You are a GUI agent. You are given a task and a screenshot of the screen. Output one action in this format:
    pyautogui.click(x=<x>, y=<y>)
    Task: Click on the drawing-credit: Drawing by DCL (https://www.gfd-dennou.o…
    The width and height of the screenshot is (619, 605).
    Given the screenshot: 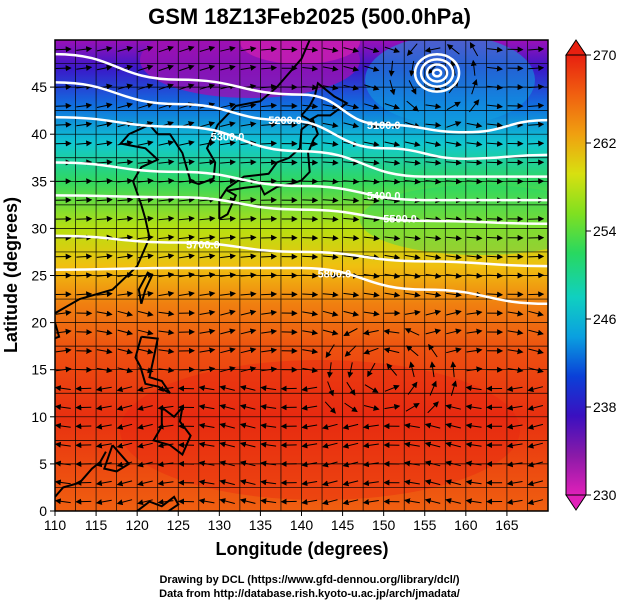 What is the action you would take?
    pyautogui.click(x=309, y=580)
    